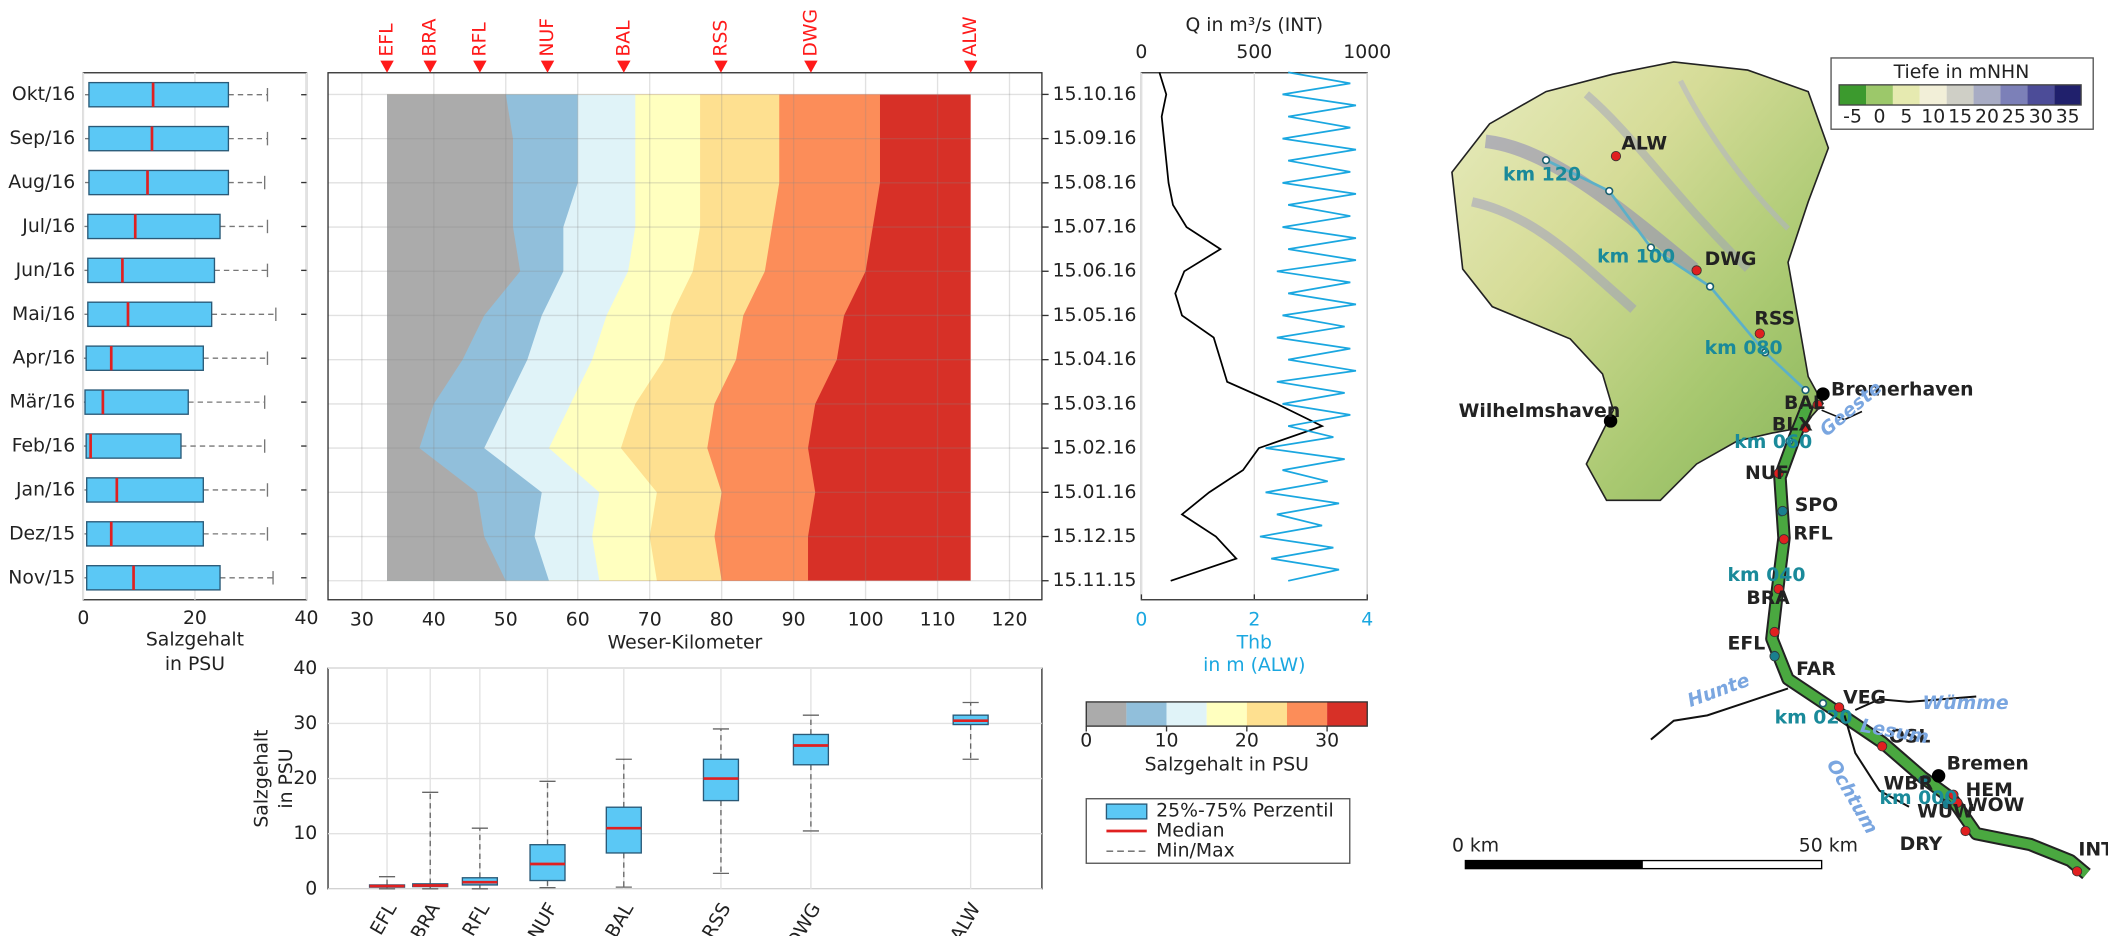 The image size is (2108, 936). I want to click on km-label: km 120, so click(1542, 174).